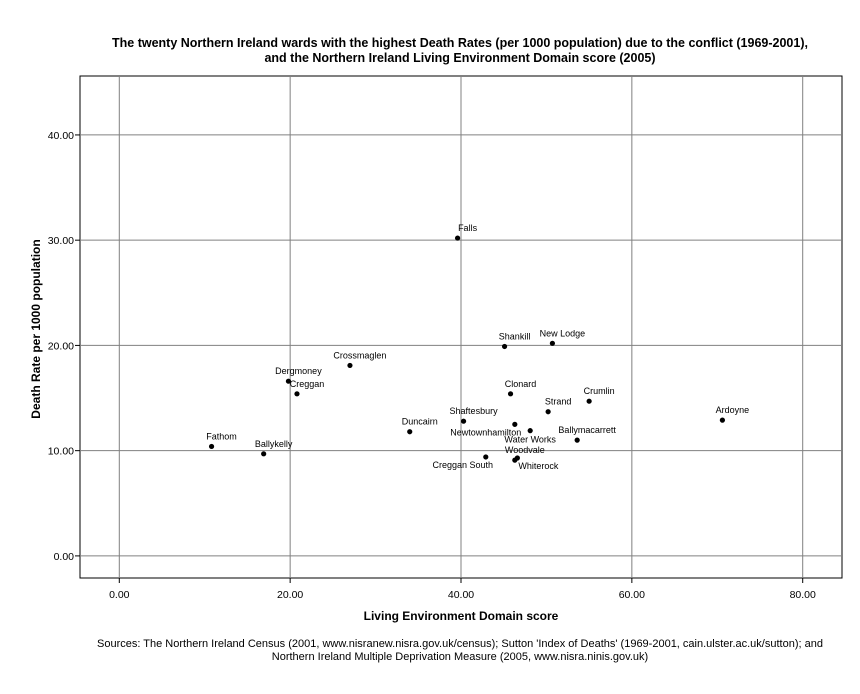 The width and height of the screenshot is (860, 694). What do you see at coordinates (221, 436) in the screenshot?
I see `point-label: Fathom` at bounding box center [221, 436].